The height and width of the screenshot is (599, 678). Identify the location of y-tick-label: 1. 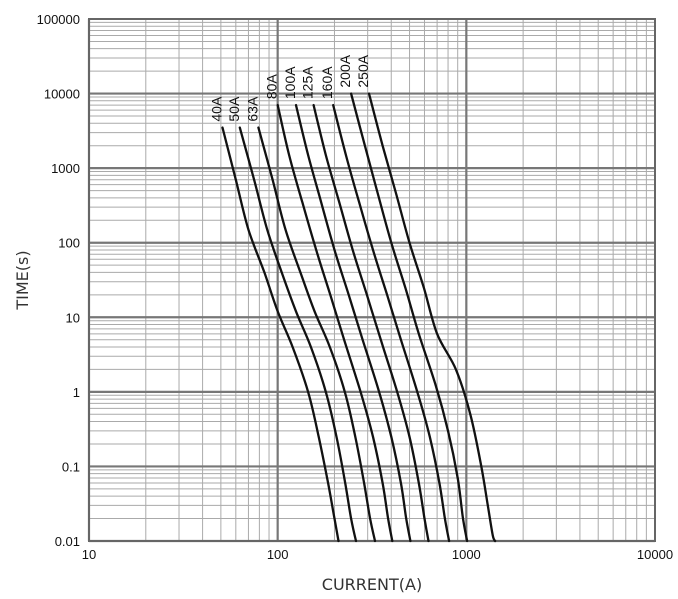
(76, 392).